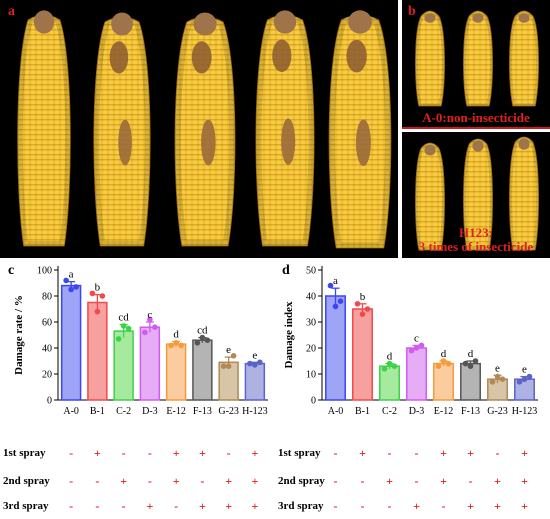  Describe the element at coordinates (47, 375) in the screenshot. I see `y-tick-label: 20` at that location.